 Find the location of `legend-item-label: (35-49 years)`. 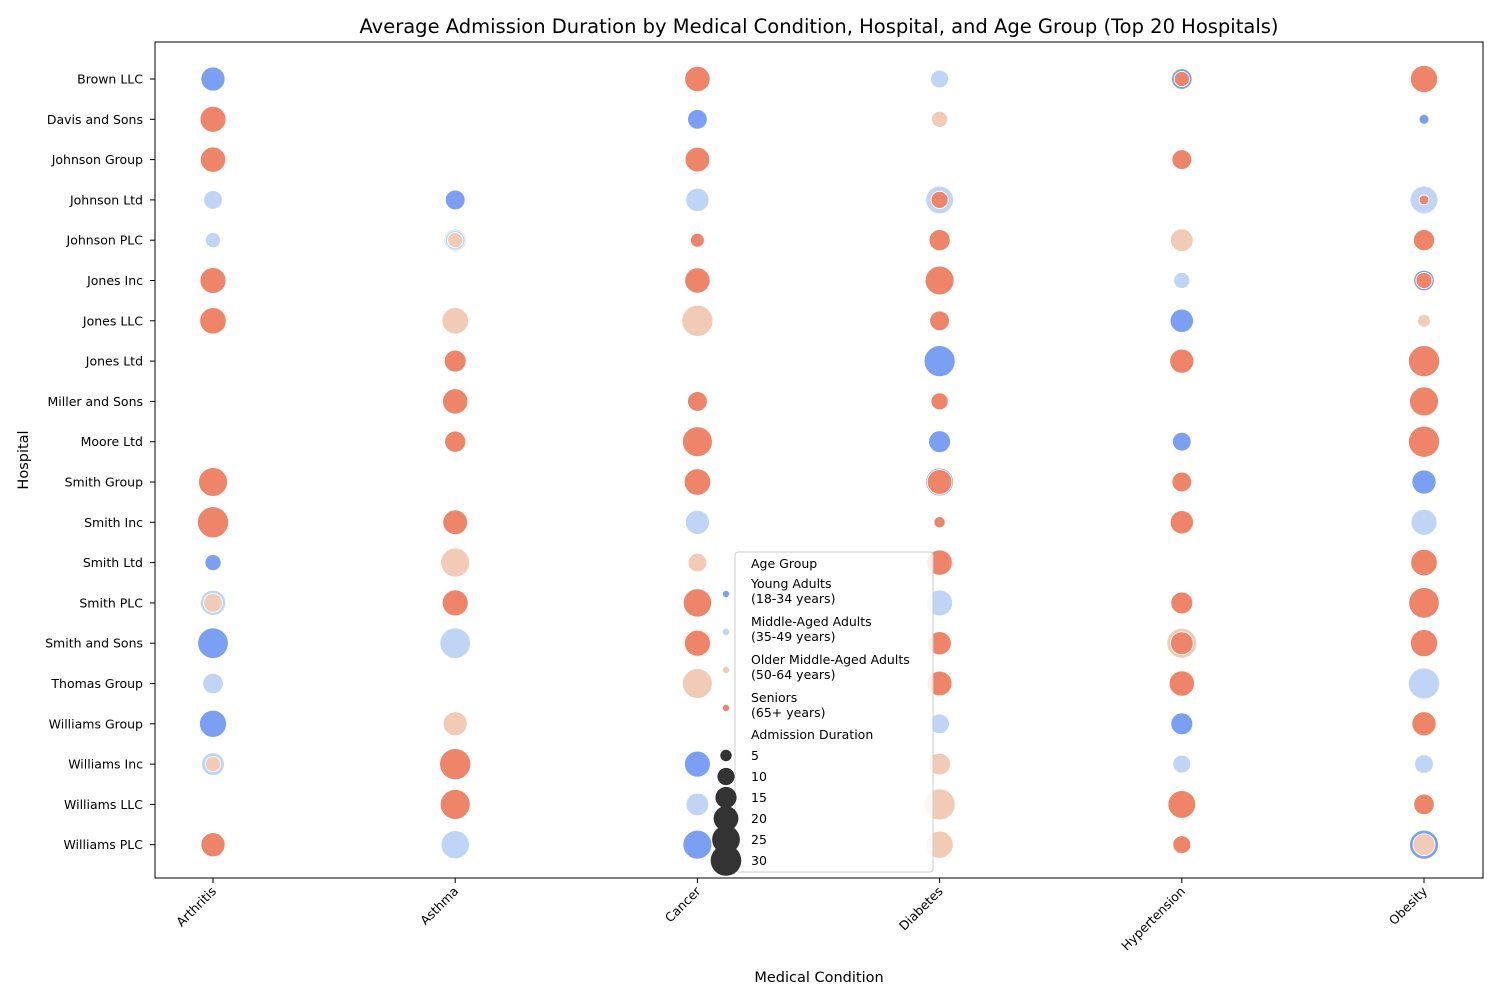

legend-item-label: (35-49 years) is located at coordinates (793, 636).